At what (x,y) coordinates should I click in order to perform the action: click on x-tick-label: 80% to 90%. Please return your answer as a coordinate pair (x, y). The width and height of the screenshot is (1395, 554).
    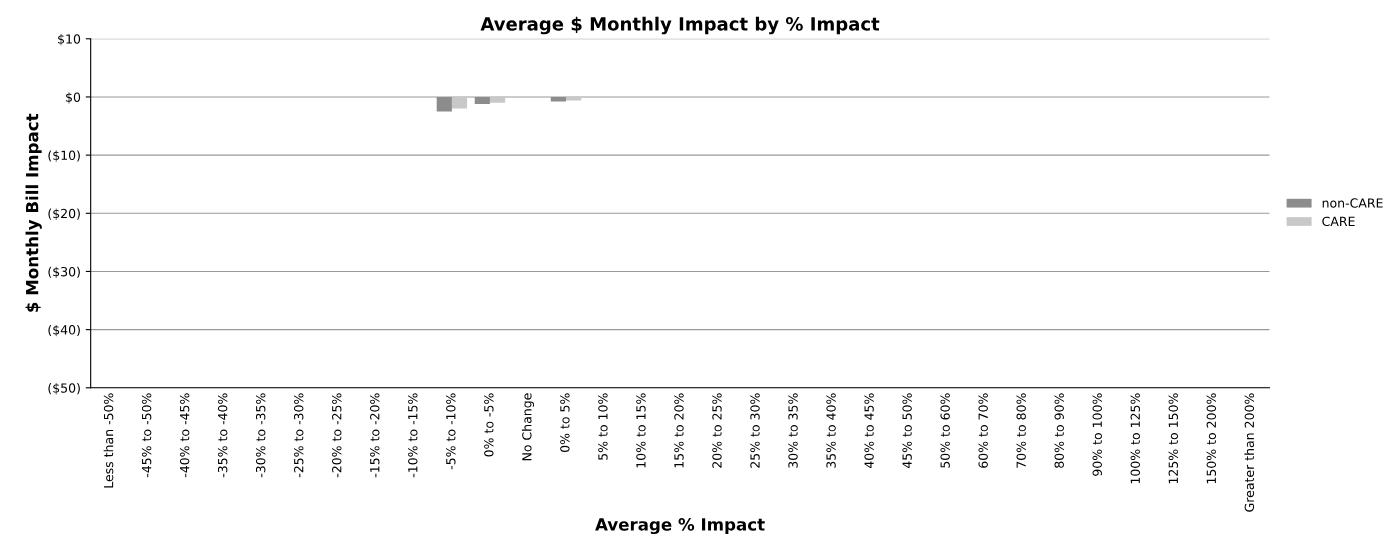
    Looking at the image, I should click on (1059, 430).